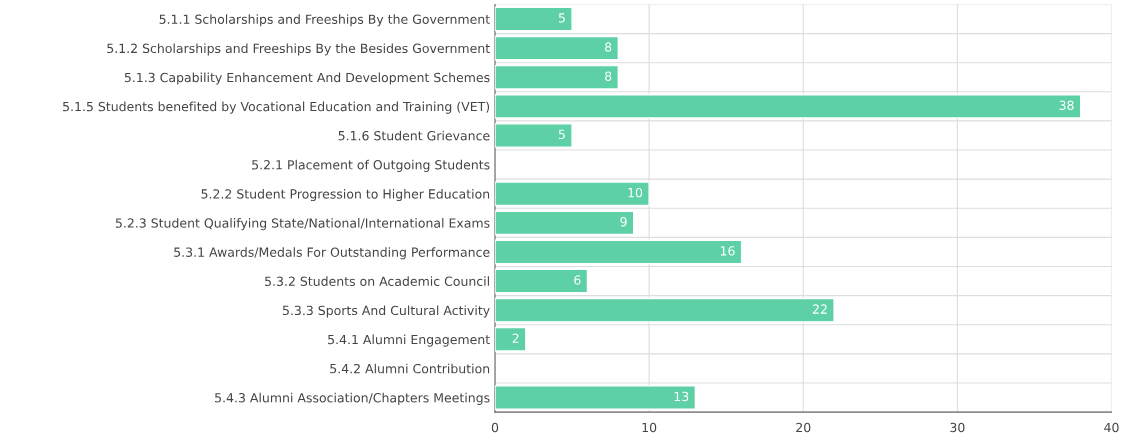 Image resolution: width=1125 pixels, height=446 pixels. Describe the element at coordinates (727, 251) in the screenshot. I see `data-label: 16` at that location.